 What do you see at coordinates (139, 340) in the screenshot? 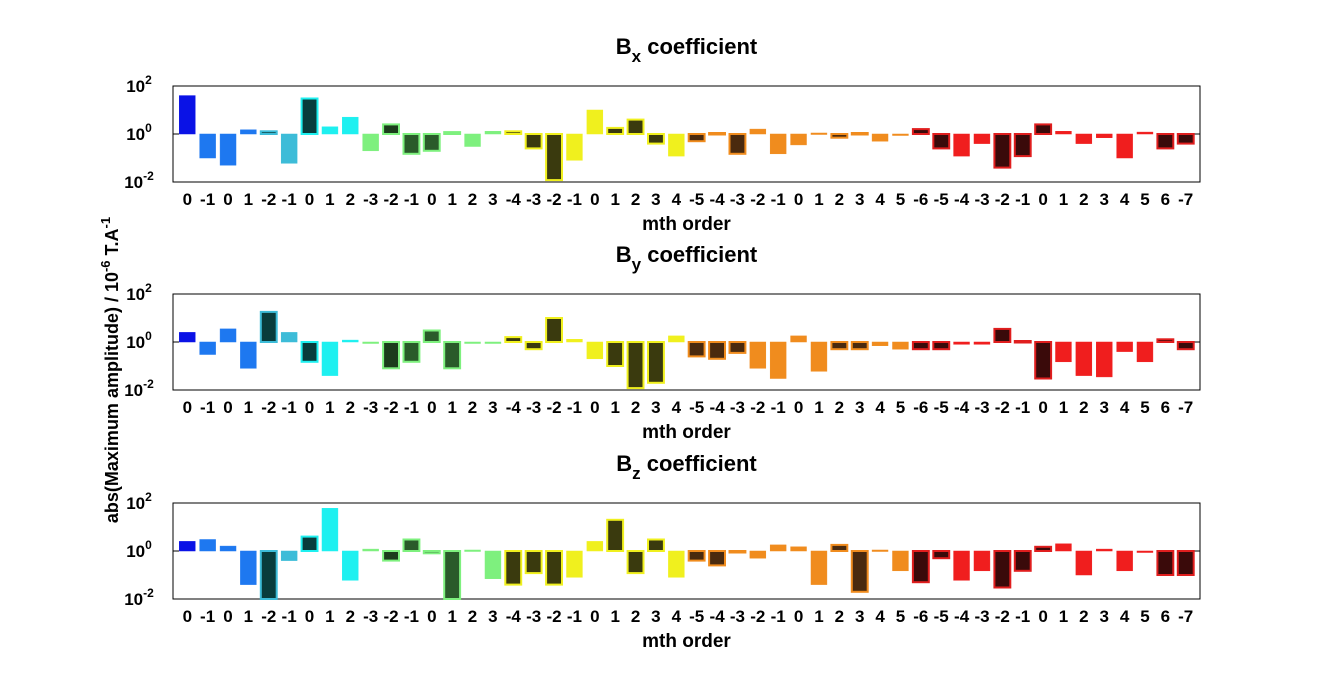
I see `y-tick-label: 10⁰` at bounding box center [139, 340].